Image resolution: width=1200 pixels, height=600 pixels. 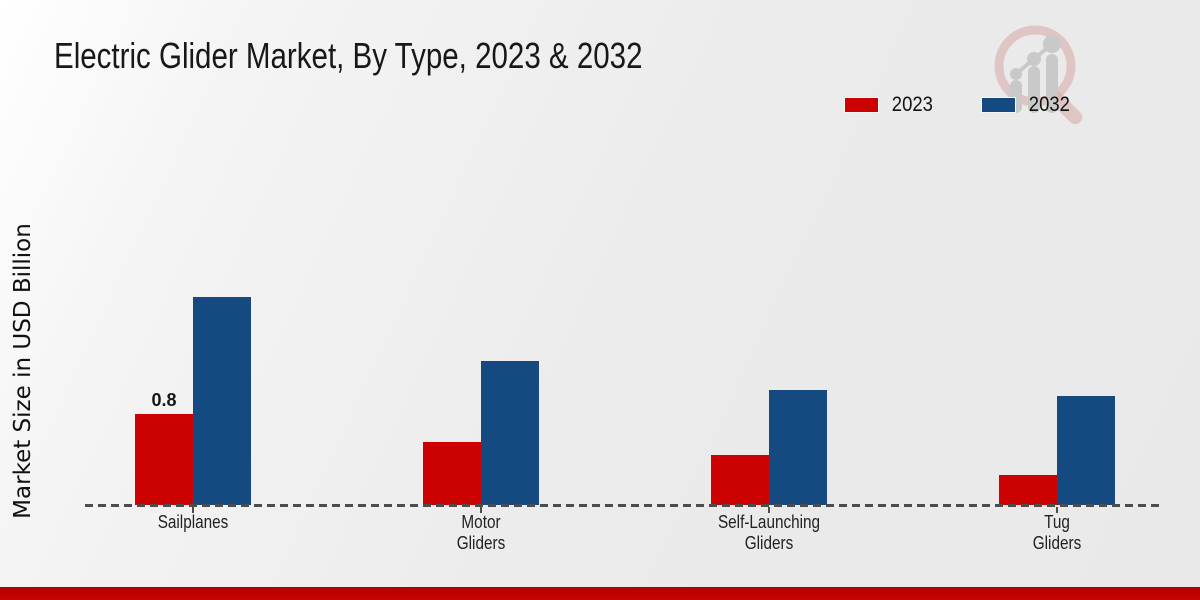 I want to click on legend-swatch-2032, so click(x=998, y=105).